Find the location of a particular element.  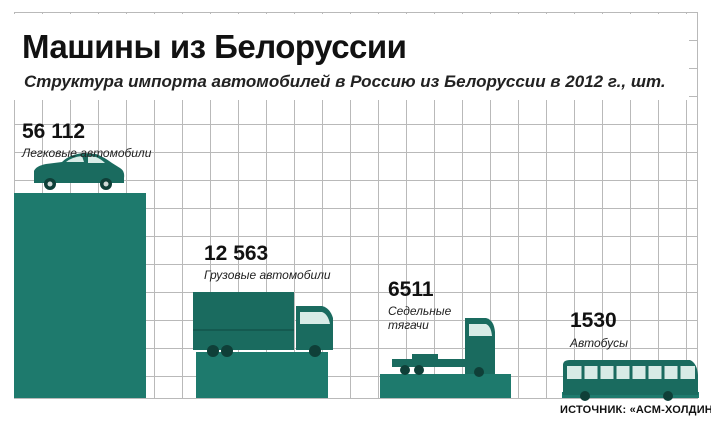

value-label-1: 56 112 is located at coordinates (54, 131).